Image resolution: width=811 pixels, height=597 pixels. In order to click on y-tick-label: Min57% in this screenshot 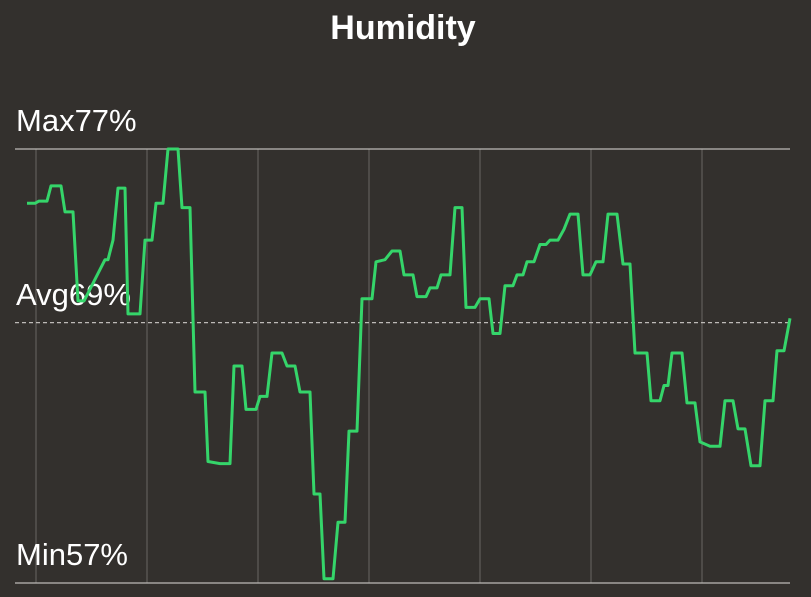, I will do `click(72, 554)`.